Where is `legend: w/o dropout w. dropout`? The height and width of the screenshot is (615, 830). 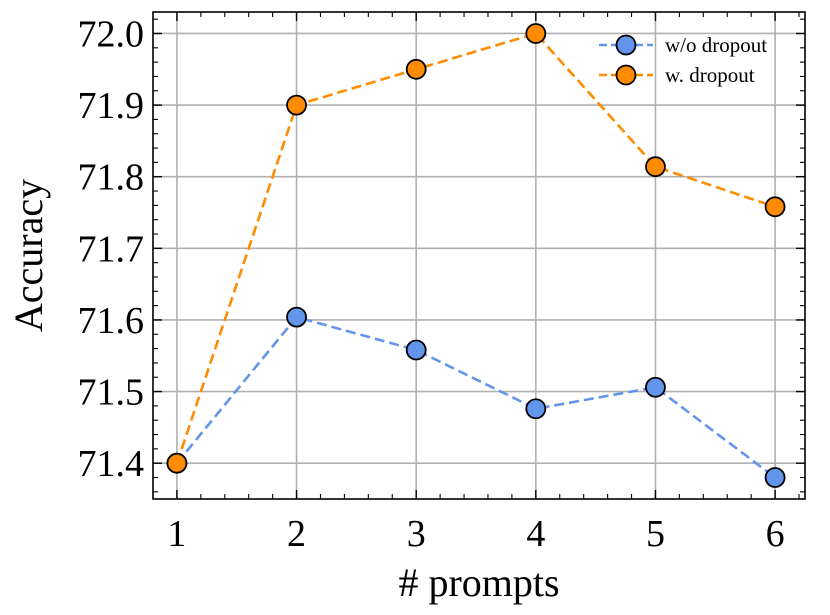
legend: w/o dropout w. dropout is located at coordinates (683, 60).